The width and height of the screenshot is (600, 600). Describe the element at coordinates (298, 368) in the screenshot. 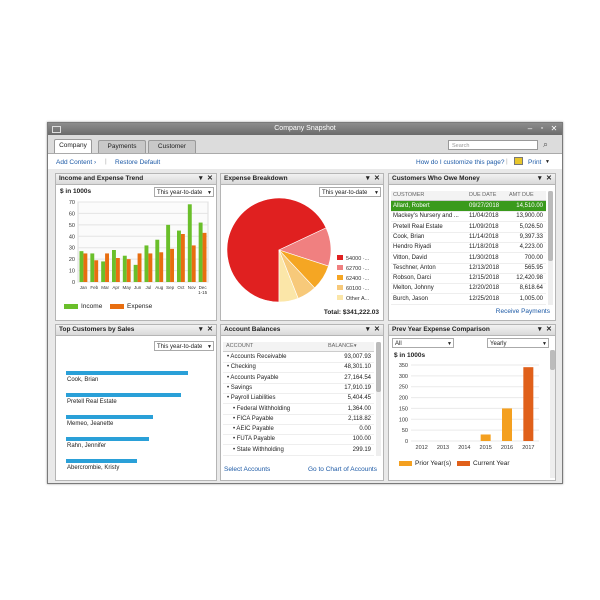

I see `table-row: • Checking 48,301.10` at that location.